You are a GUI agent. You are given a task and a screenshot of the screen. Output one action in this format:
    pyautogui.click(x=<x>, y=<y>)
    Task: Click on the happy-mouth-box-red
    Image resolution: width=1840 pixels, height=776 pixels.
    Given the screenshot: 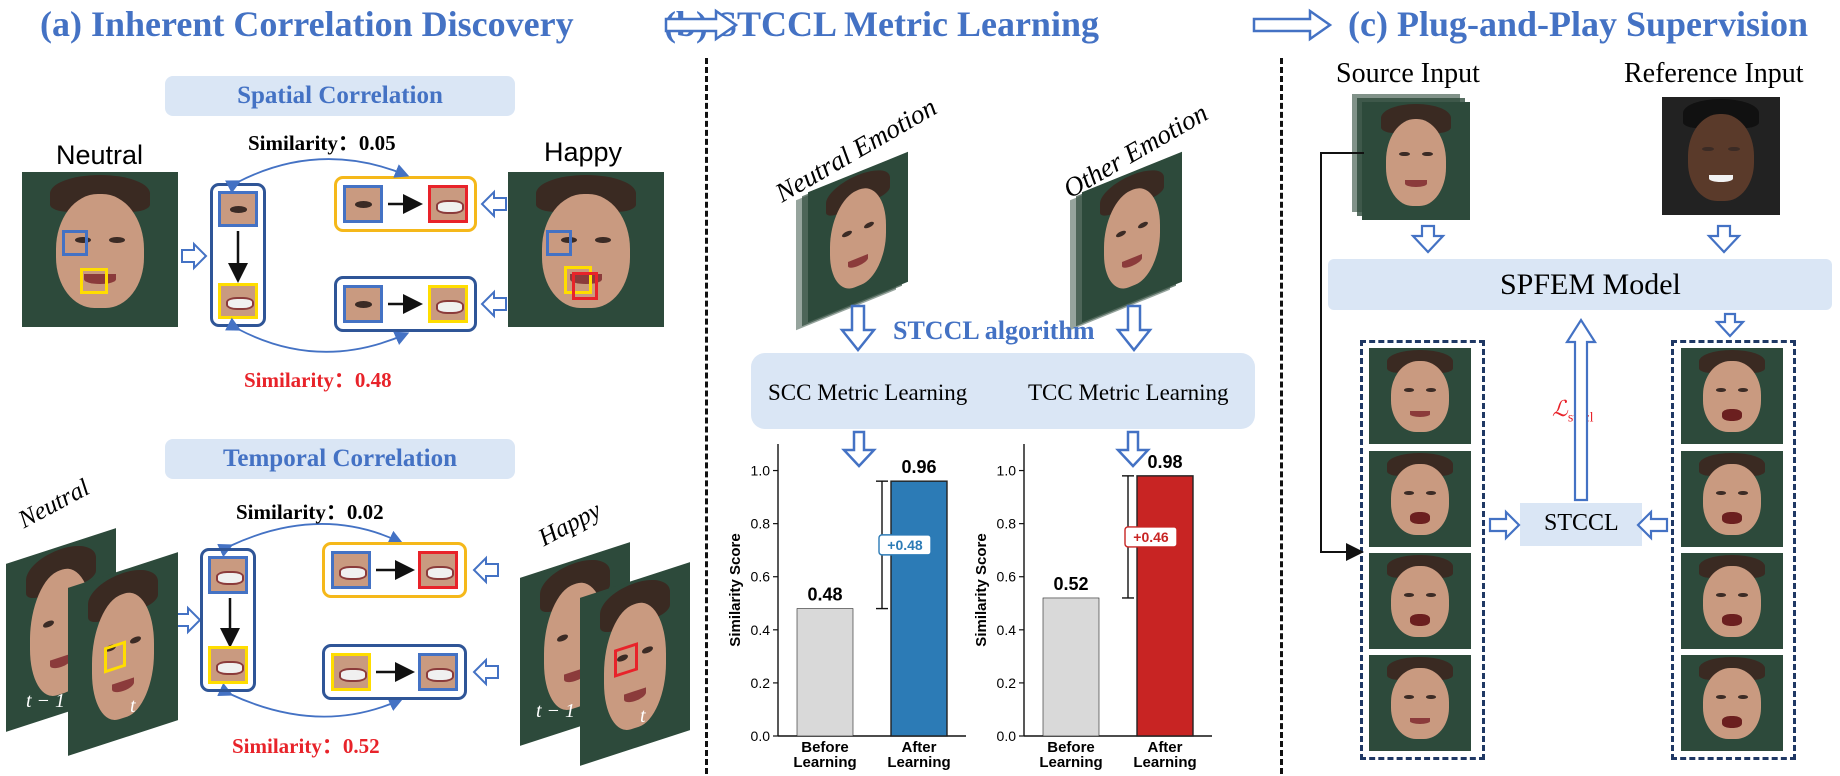 What is the action you would take?
    pyautogui.click(x=585, y=286)
    